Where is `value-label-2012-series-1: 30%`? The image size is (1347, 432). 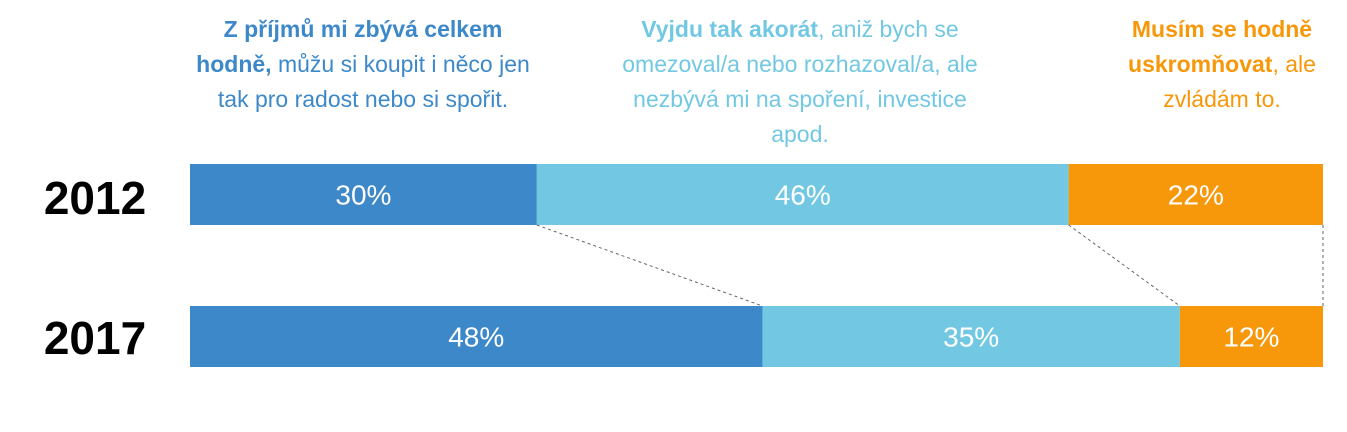
value-label-2012-series-1: 30% is located at coordinates (363, 195).